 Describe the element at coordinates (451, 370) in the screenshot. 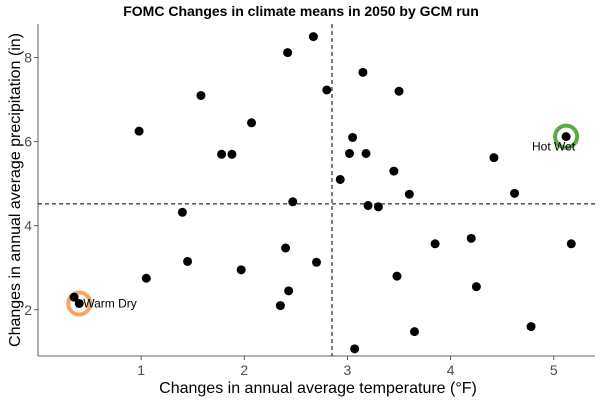

I see `x-tick-label: 4` at that location.